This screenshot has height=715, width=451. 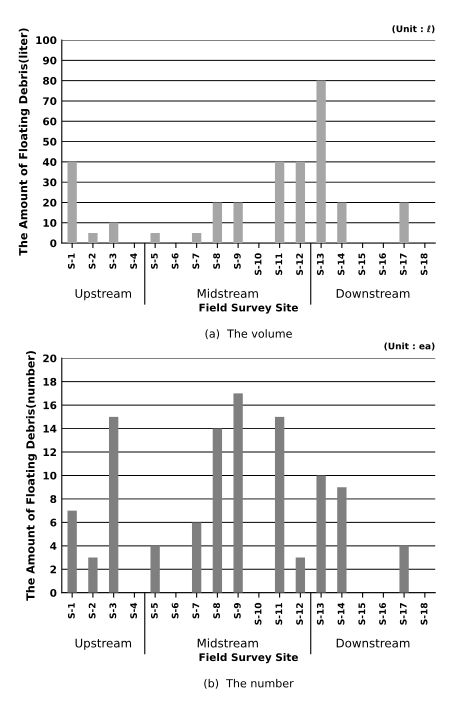 What do you see at coordinates (53, 570) in the screenshot?
I see `y-tick-label: 2` at bounding box center [53, 570].